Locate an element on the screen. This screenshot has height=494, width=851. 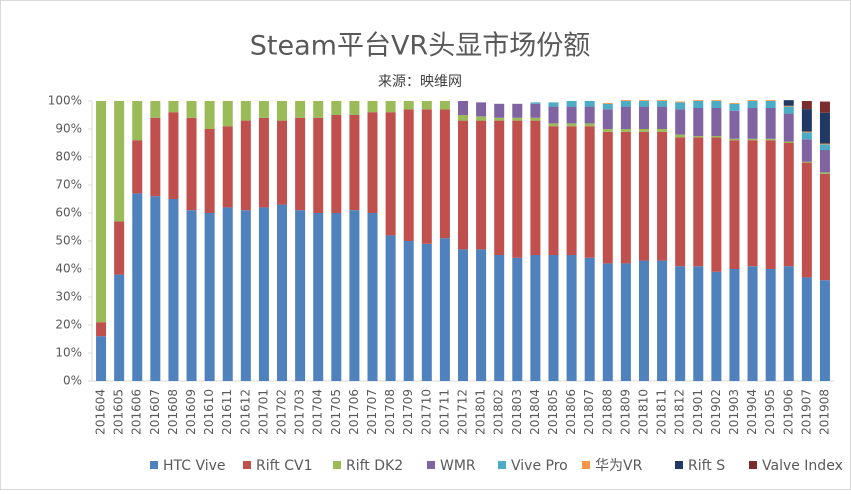
x-tick-label: 201706 is located at coordinates (354, 412).